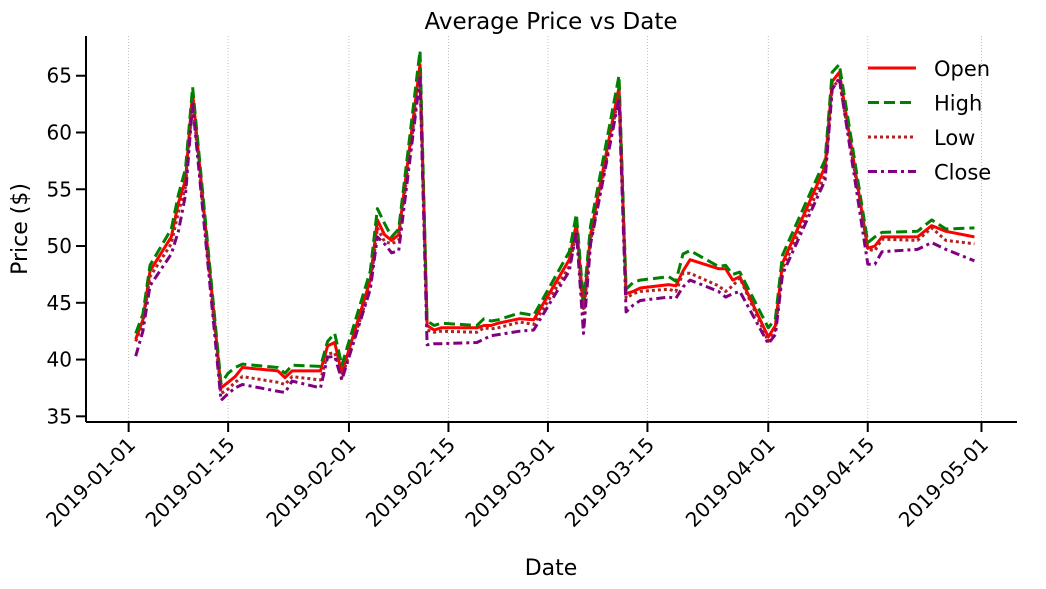 The image size is (1046, 589). I want to click on y-tick-label: 40, so click(59, 360).